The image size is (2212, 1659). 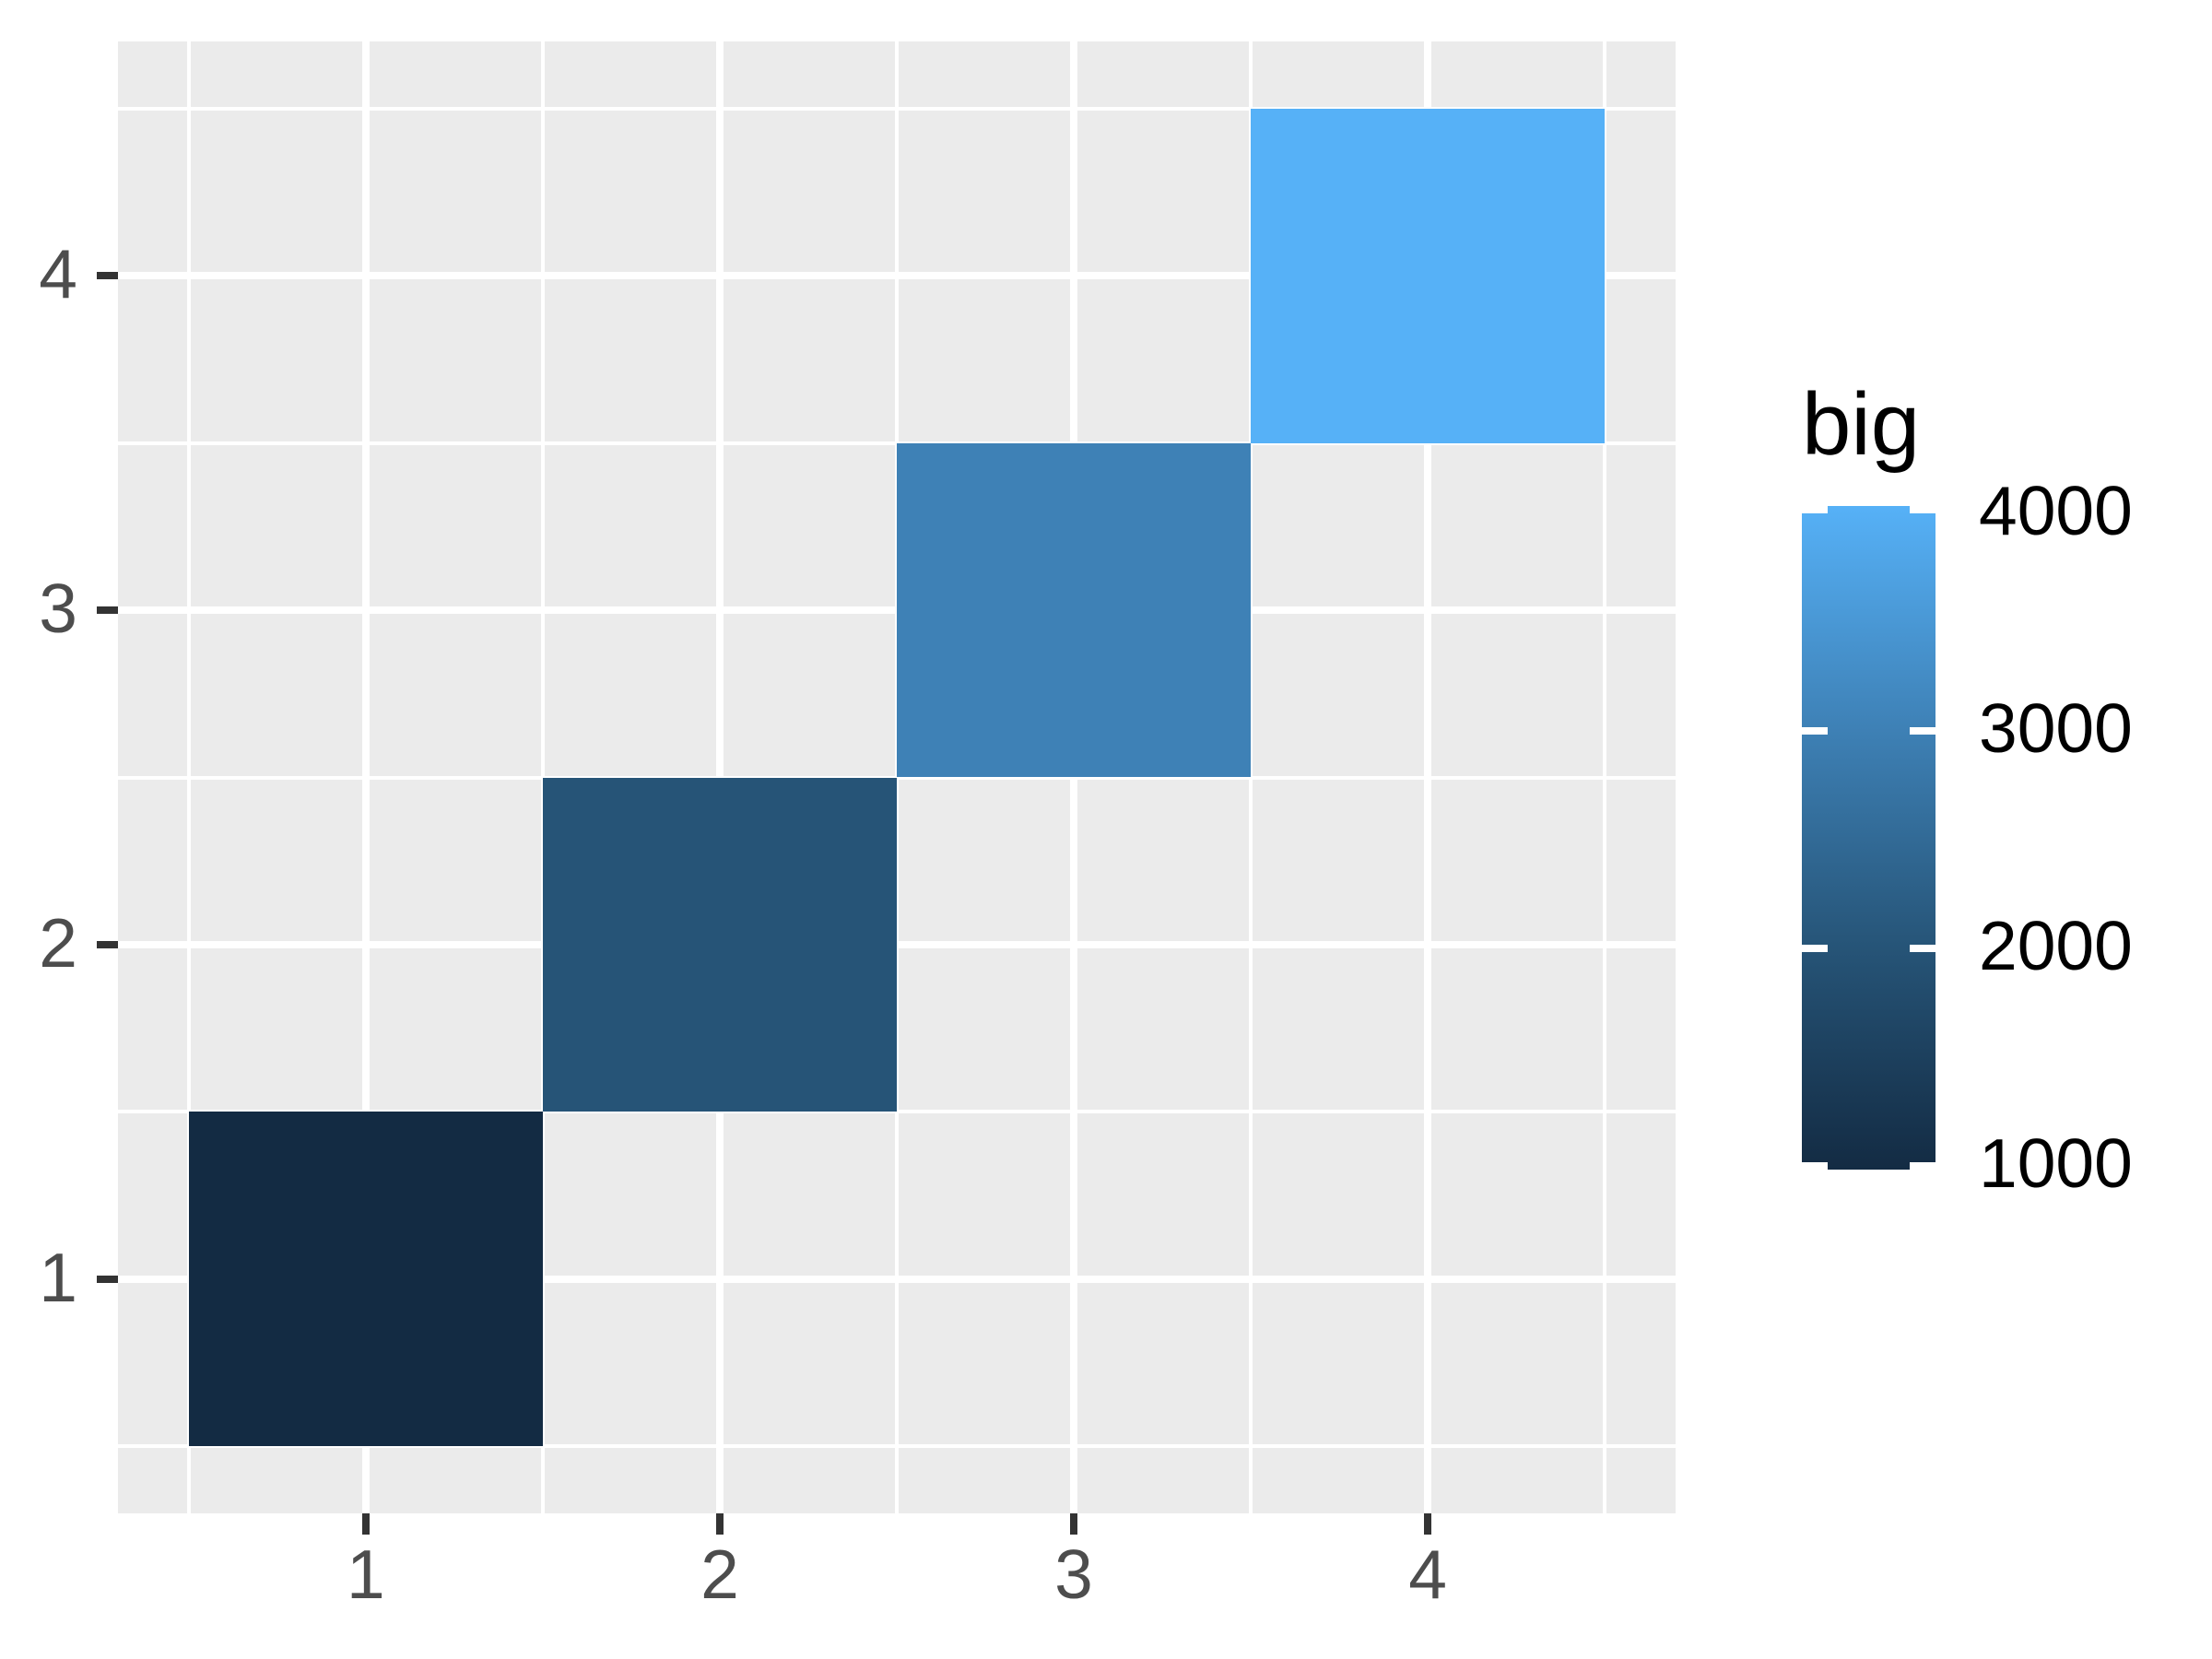 What do you see at coordinates (1869, 838) in the screenshot?
I see `legend-colorbar` at bounding box center [1869, 838].